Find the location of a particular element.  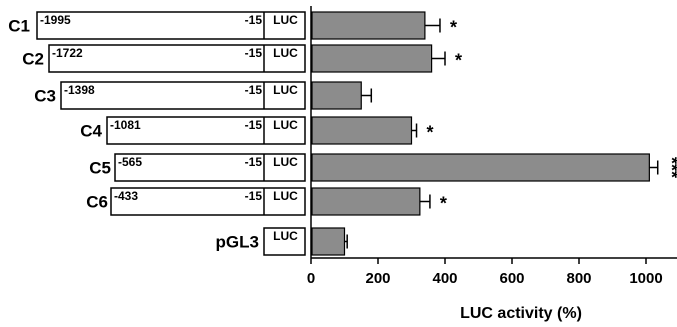

promoter-start-position: -1995 is located at coordinates (55, 20).